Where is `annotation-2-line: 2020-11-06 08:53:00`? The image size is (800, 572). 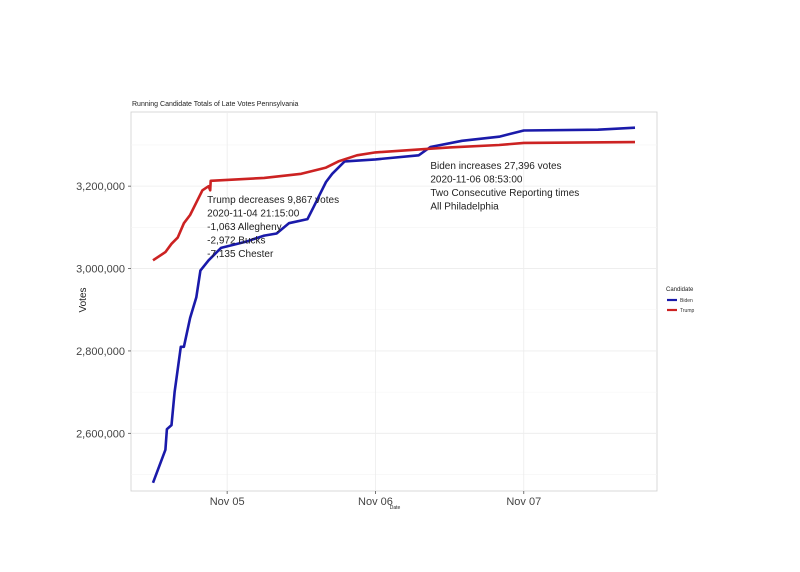 annotation-2-line: 2020-11-06 08:53:00 is located at coordinates (476, 180).